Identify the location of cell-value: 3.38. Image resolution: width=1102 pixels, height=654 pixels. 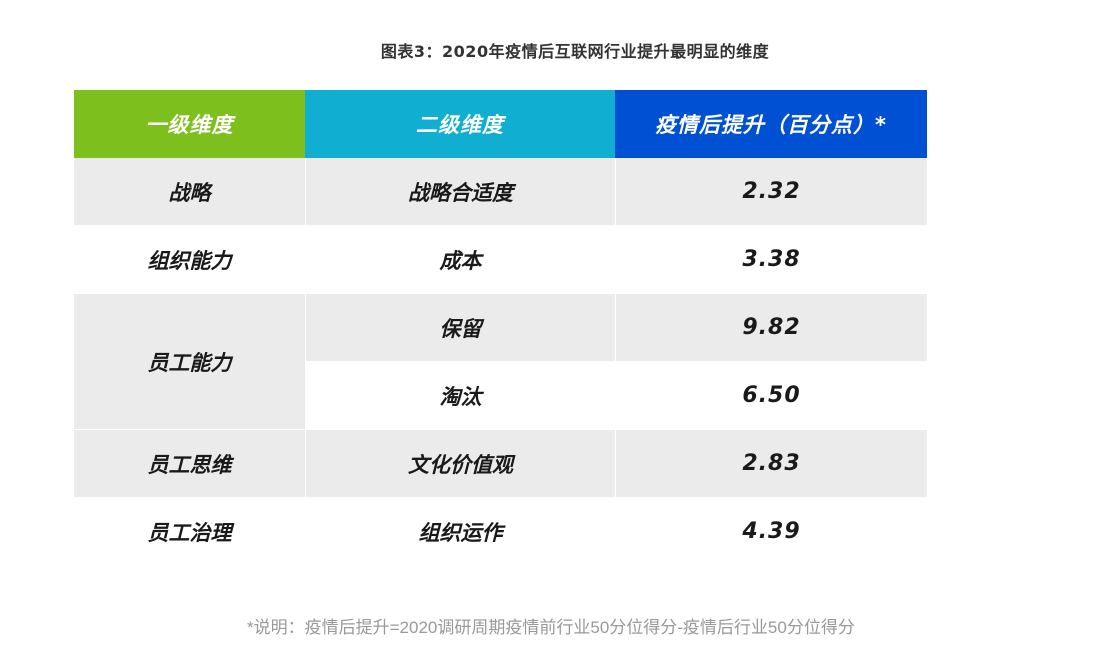
(771, 260).